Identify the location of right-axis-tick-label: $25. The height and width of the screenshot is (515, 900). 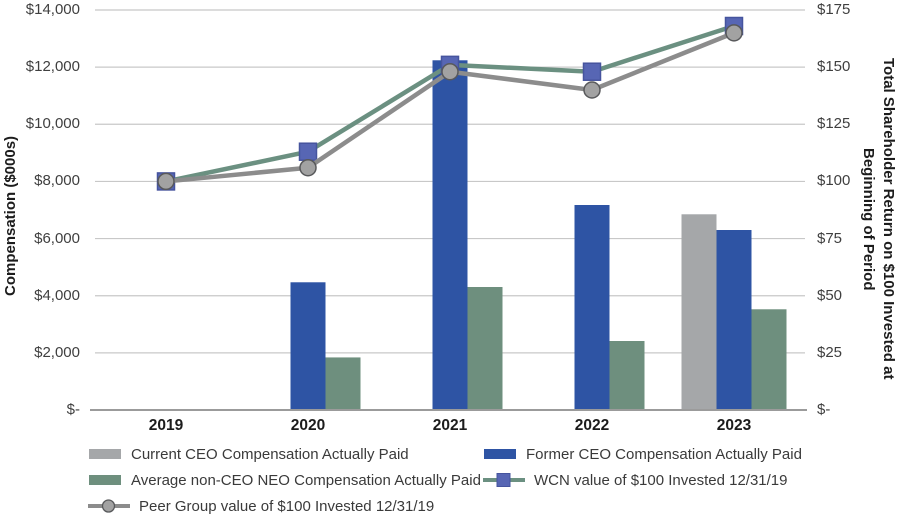
(830, 352).